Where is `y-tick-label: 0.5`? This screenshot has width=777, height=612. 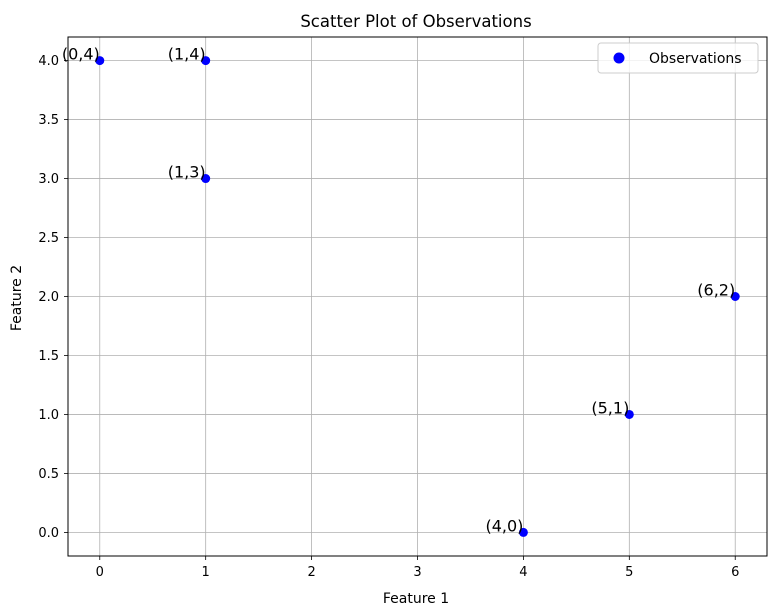
y-tick-label: 0.5 is located at coordinates (48, 474).